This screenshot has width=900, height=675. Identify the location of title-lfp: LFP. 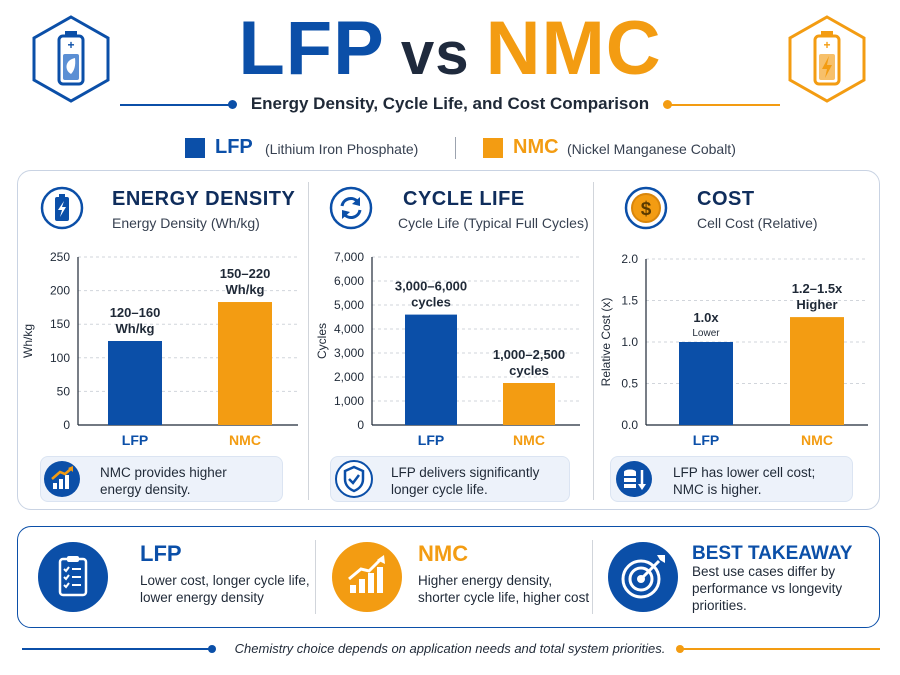
(311, 48).